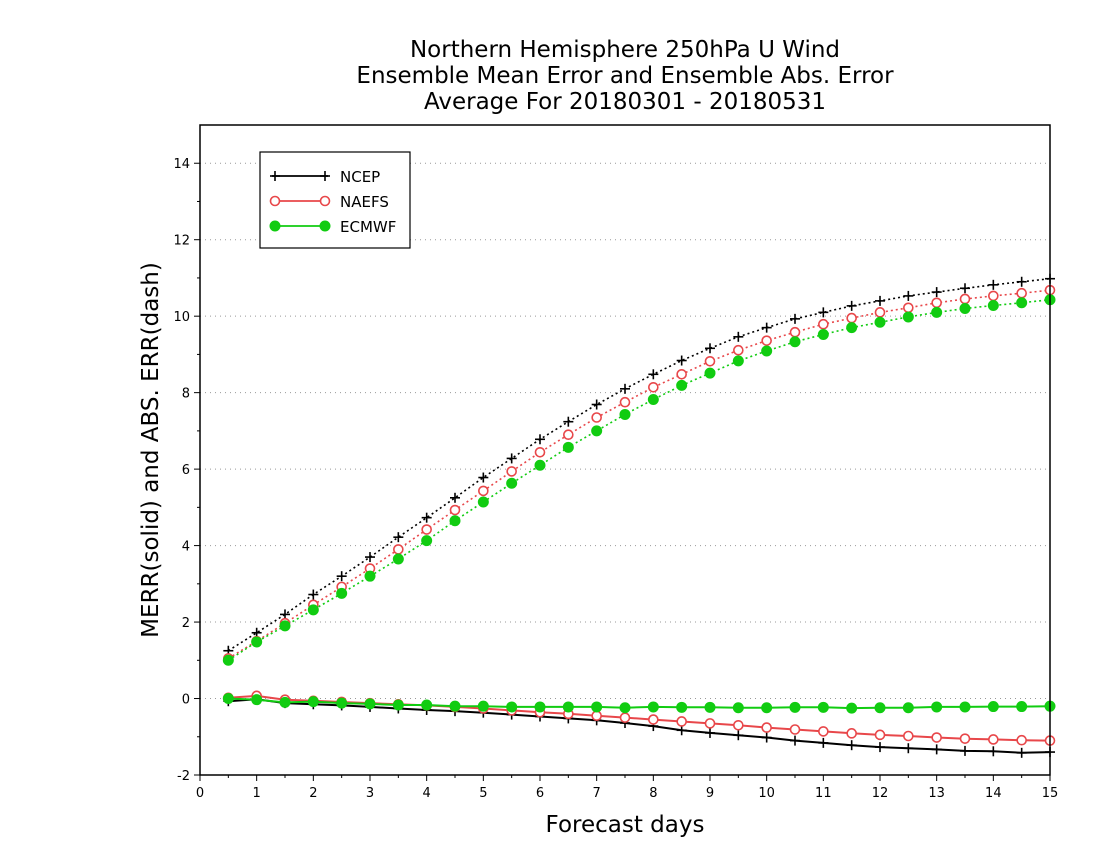 The width and height of the screenshot is (1100, 850). Describe the element at coordinates (186, 547) in the screenshot. I see `y-tick-label: 4` at that location.